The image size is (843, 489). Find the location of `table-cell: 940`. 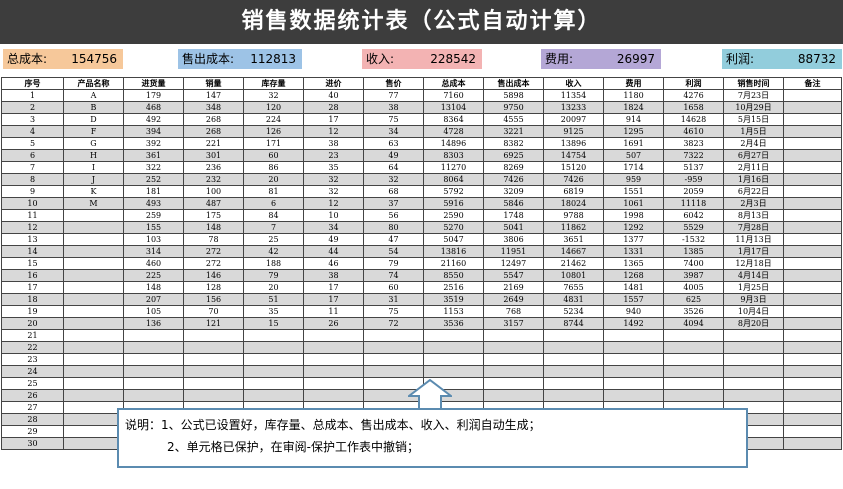

table-cell: 940 is located at coordinates (633, 311).